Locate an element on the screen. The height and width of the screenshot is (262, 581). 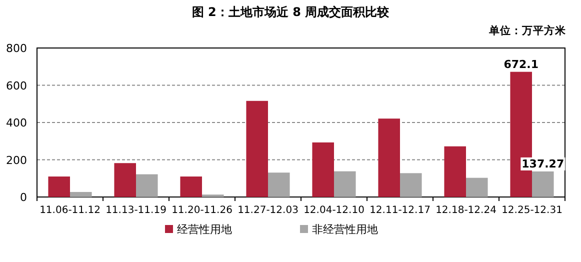
text: 单位：万平方米 is located at coordinates (527, 30).